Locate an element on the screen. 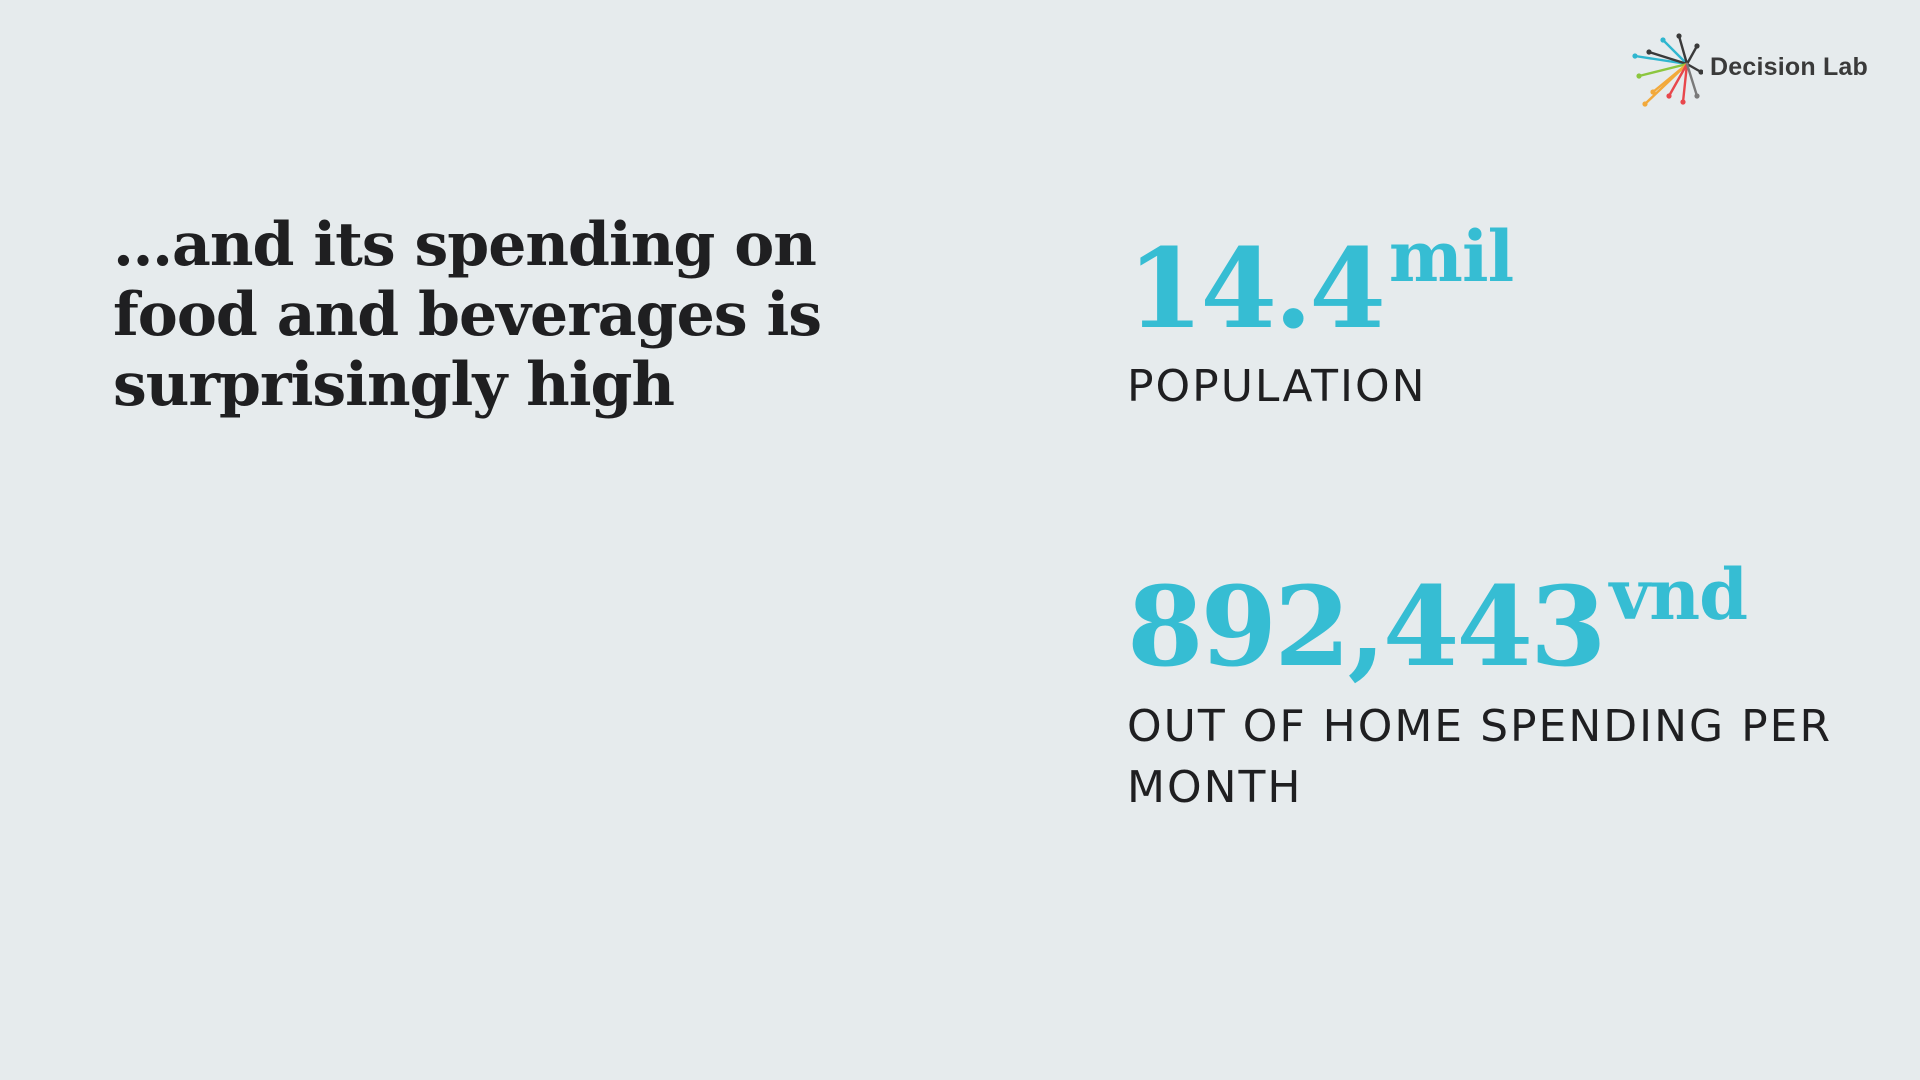 The width and height of the screenshot is (1920, 1080). population-value: 14.4mil is located at coordinates (1487, 283).